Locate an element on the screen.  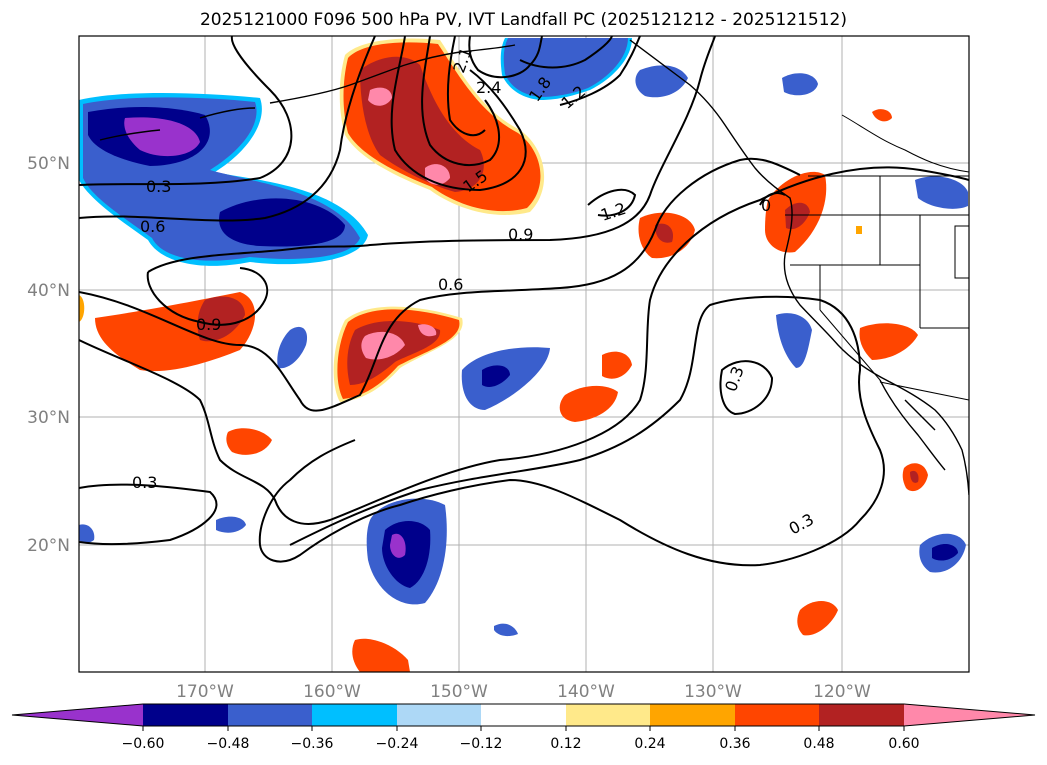
positive-region-gulf-core is located at coordinates (664, 233).